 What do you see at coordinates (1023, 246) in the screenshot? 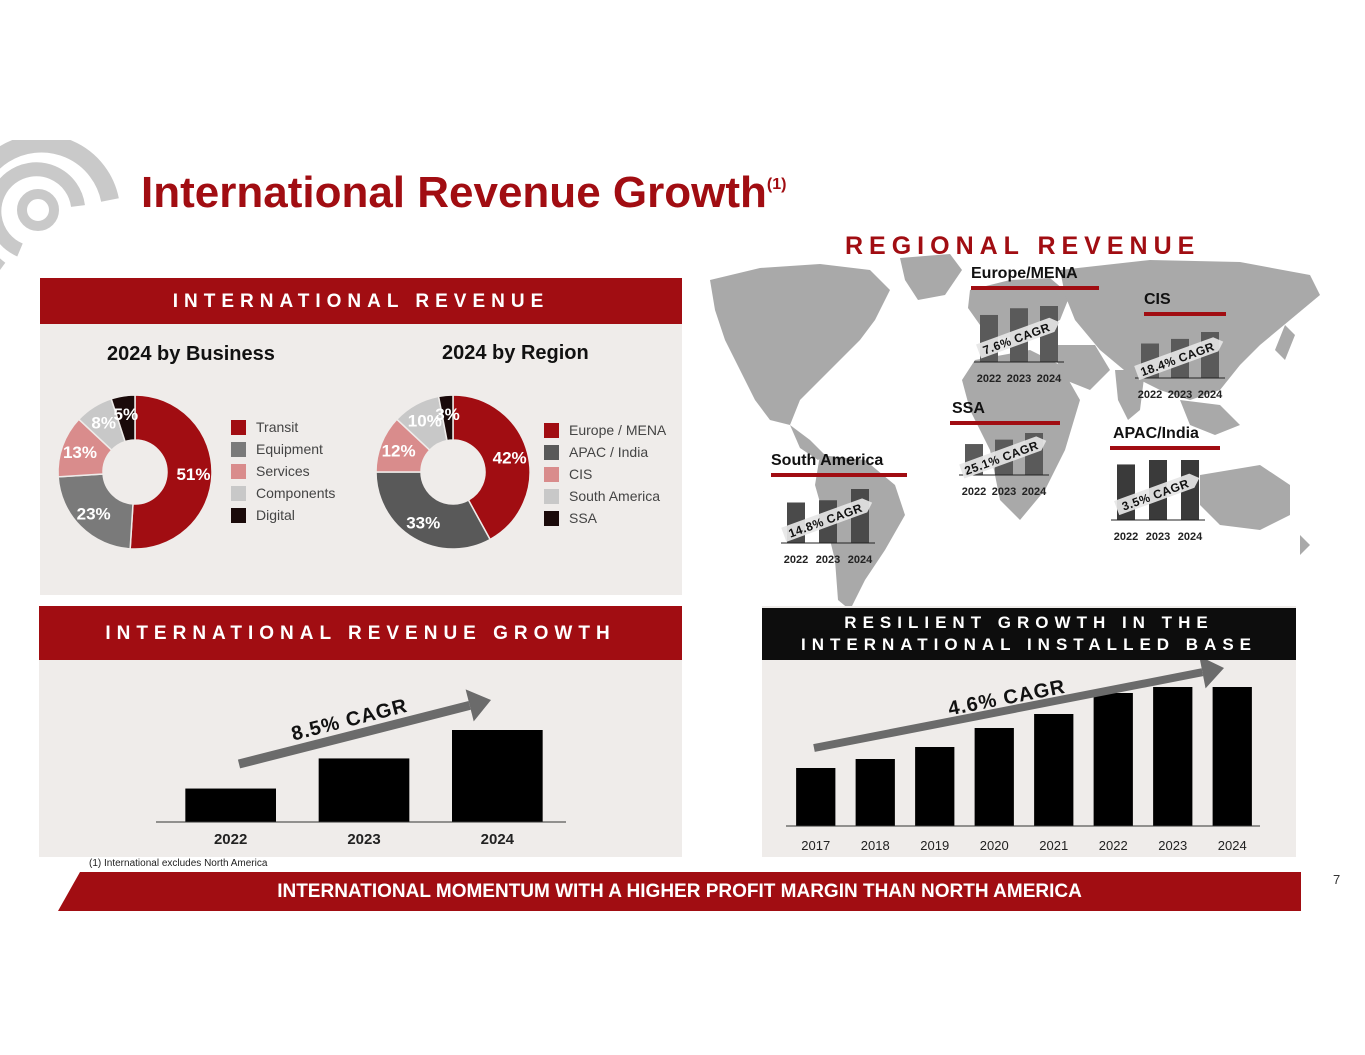
I see `regional-revenue-title: REGIONAL REVENUE` at bounding box center [1023, 246].